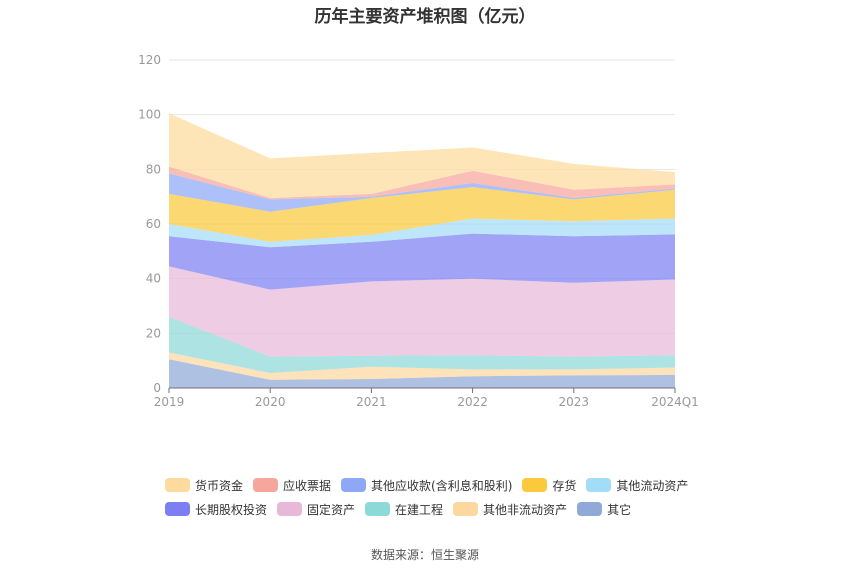 The height and width of the screenshot is (575, 850). Describe the element at coordinates (219, 485) in the screenshot. I see `legend-label: 货币资金` at that location.